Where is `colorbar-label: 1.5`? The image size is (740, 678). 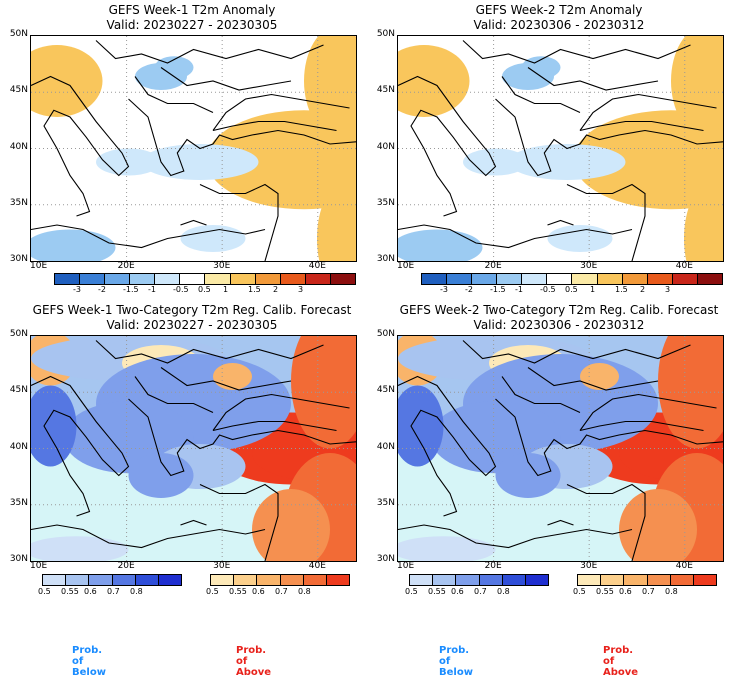
colorbar-label: 1.5 is located at coordinates (254, 289).